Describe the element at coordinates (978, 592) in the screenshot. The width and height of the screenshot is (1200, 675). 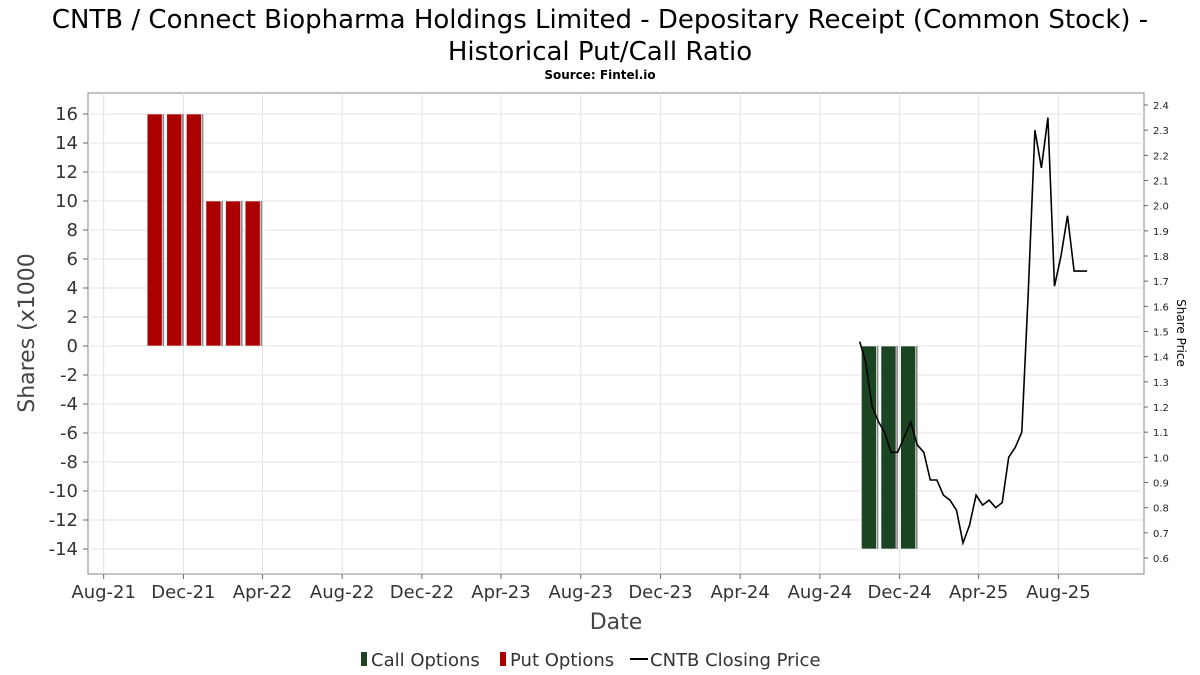
I see `x-tick-label: Apr-25` at that location.